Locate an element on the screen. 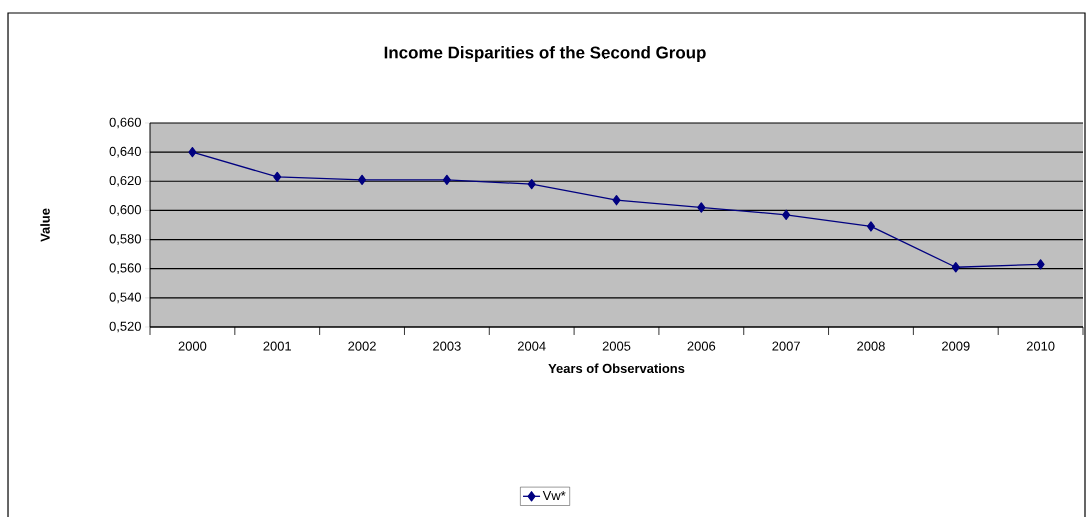  x-tick-label: 2001 is located at coordinates (277, 346).